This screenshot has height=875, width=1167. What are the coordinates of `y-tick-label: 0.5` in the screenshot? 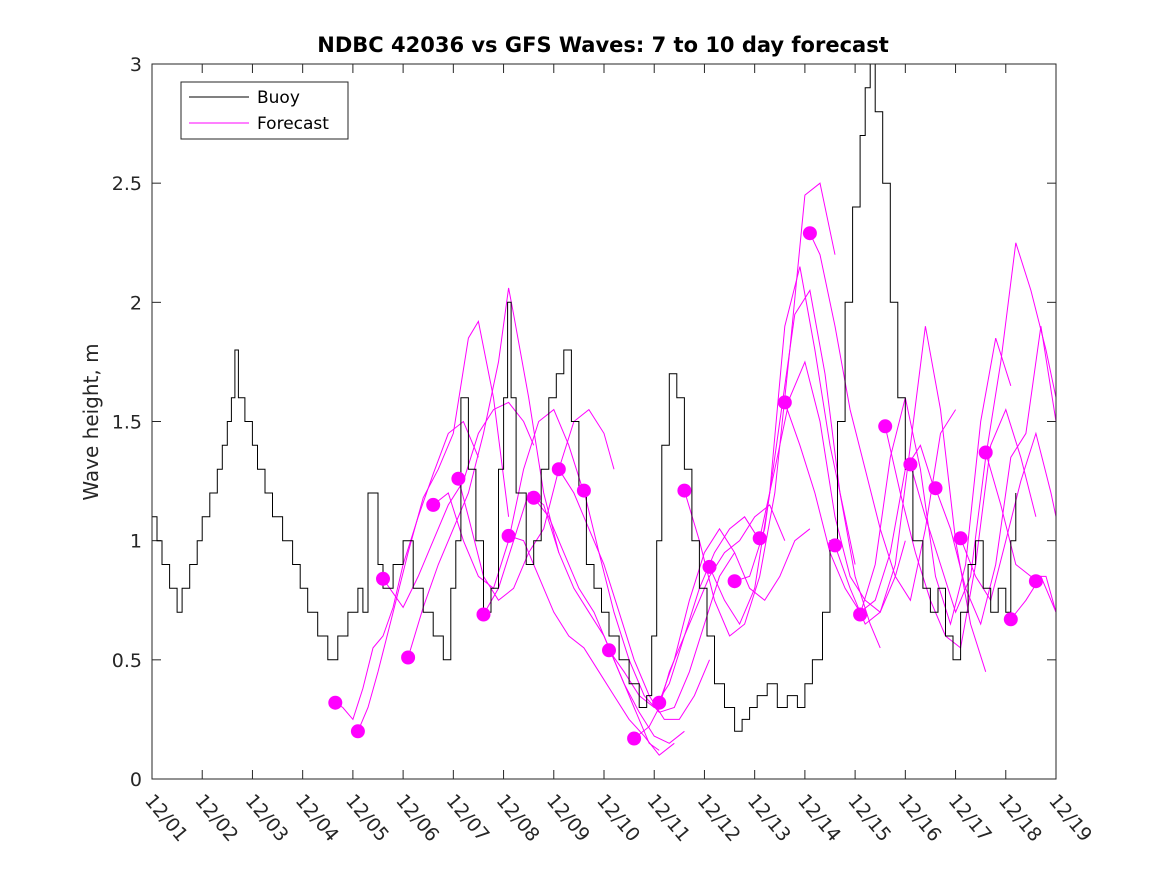 It's located at (127, 661).